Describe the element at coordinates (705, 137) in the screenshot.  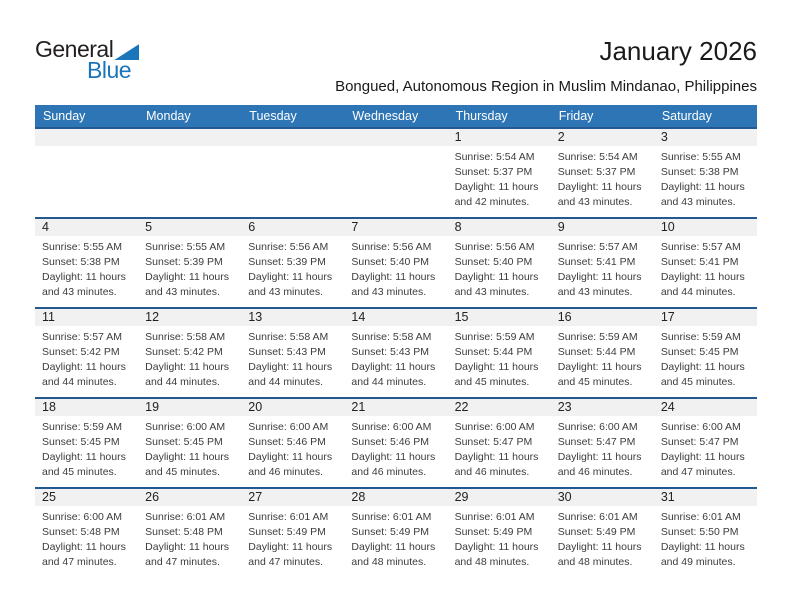
I see `day-number: 3` at that location.